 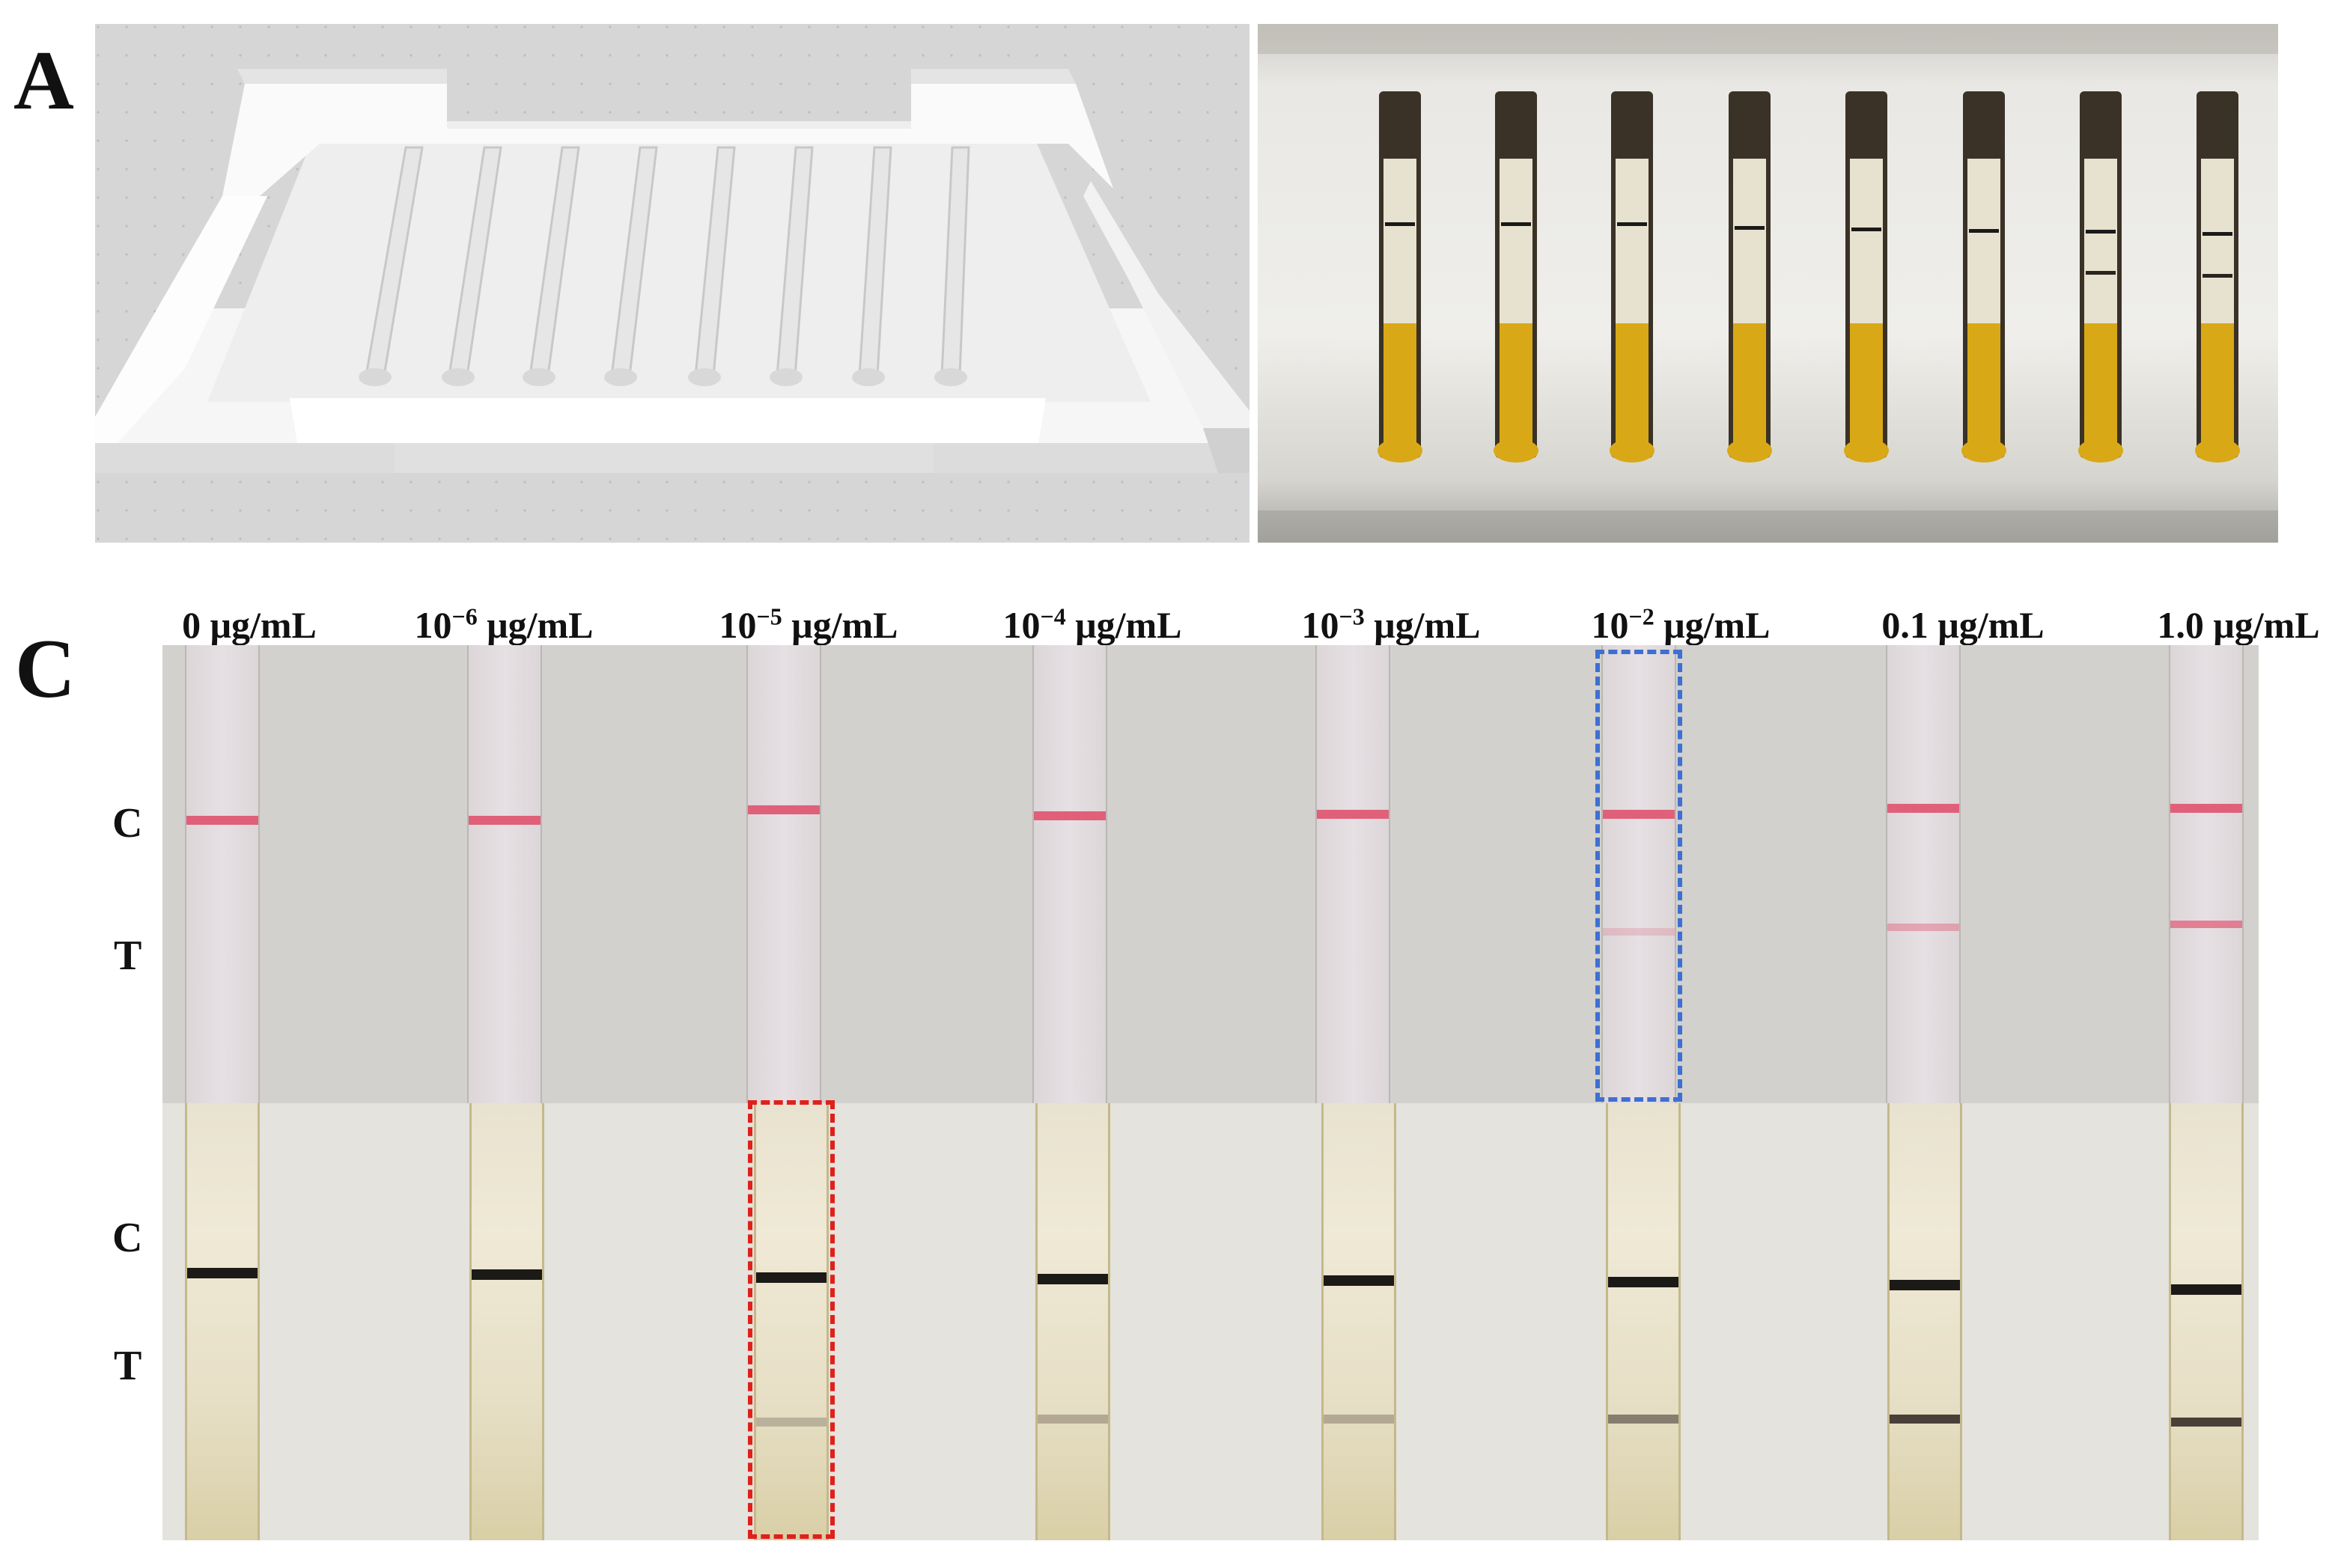 What do you see at coordinates (2238, 625) in the screenshot?
I see `concentration-label: 1.0 μg/mL` at bounding box center [2238, 625].